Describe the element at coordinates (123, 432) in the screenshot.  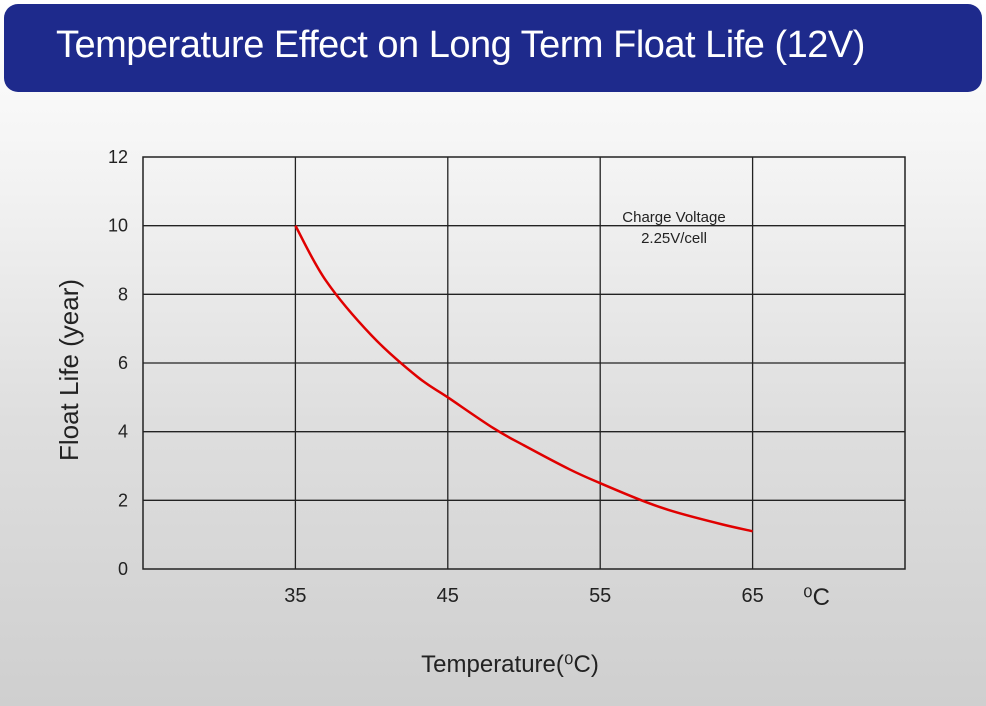
I see `y-tick-label: 4` at that location.